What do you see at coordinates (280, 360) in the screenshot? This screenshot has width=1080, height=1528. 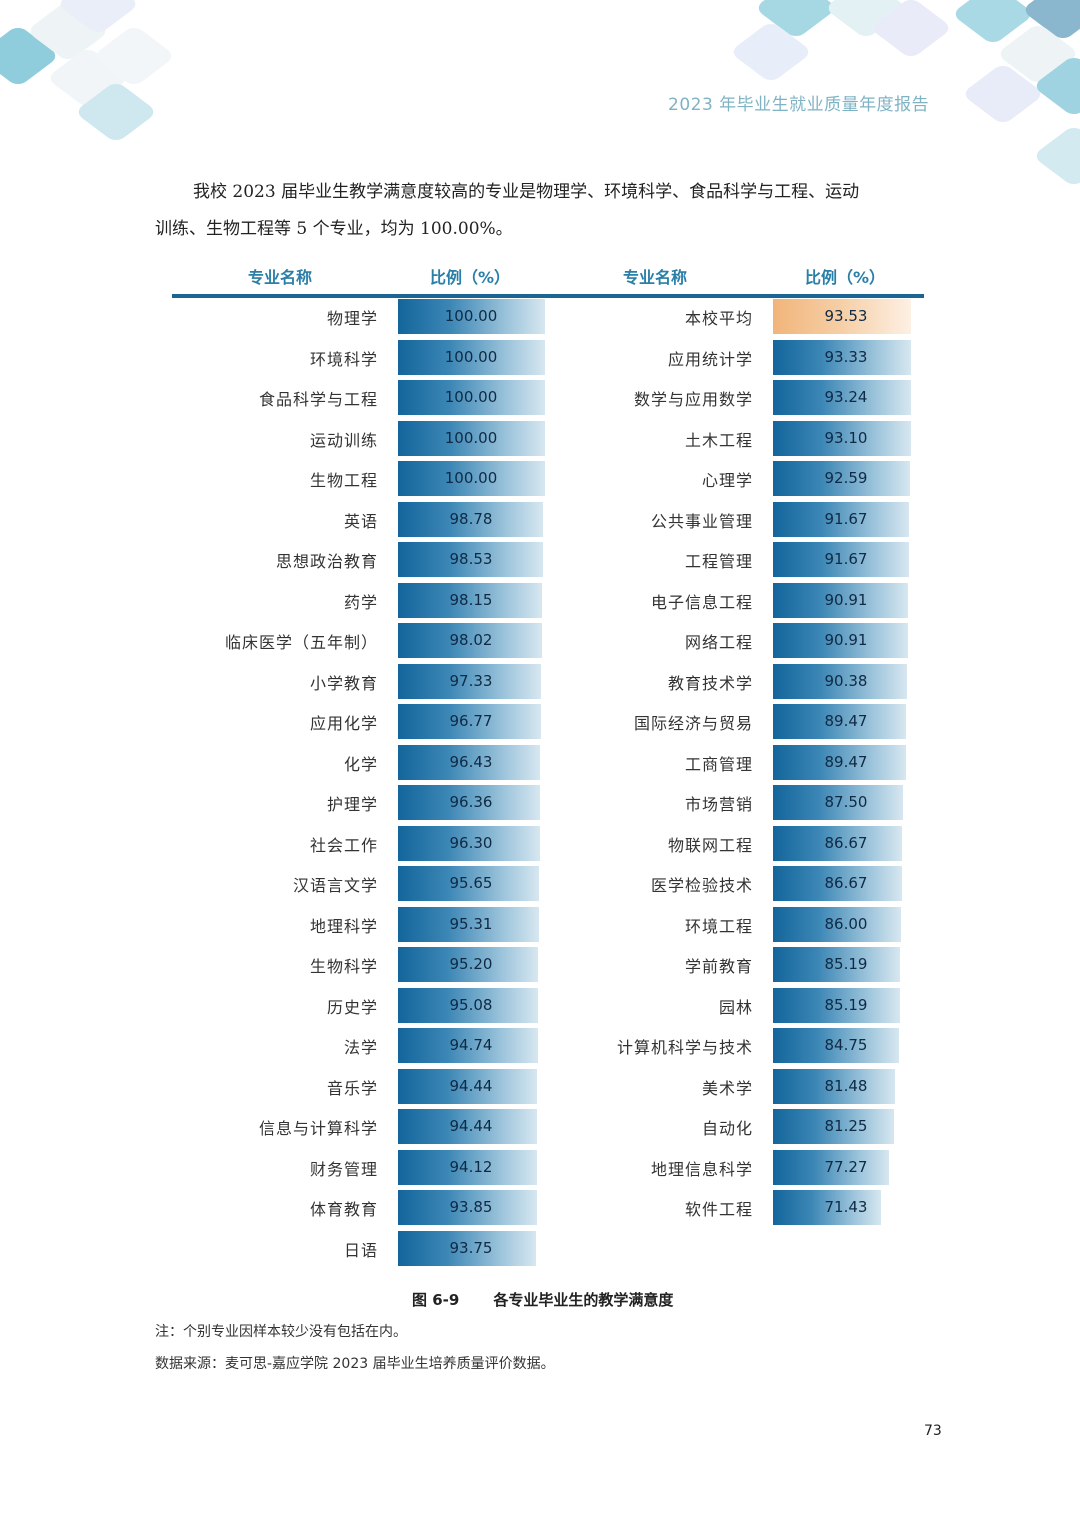 I see `bar-row: 环境科学 100.00` at bounding box center [280, 360].